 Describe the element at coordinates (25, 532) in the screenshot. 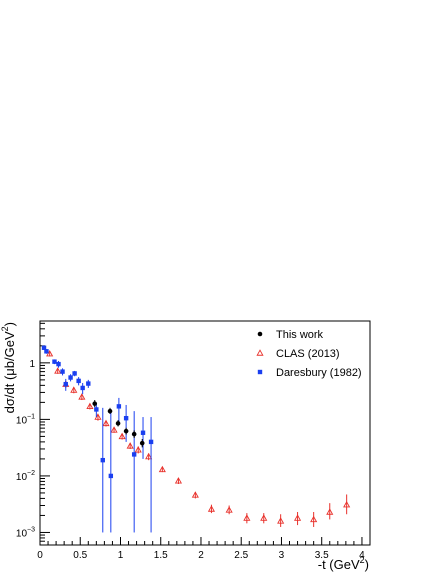

I see `y-tick-label: 10⁻³` at that location.